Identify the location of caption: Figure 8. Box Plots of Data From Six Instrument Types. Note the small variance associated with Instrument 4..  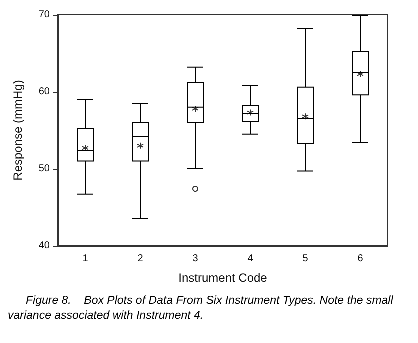
(201, 309).